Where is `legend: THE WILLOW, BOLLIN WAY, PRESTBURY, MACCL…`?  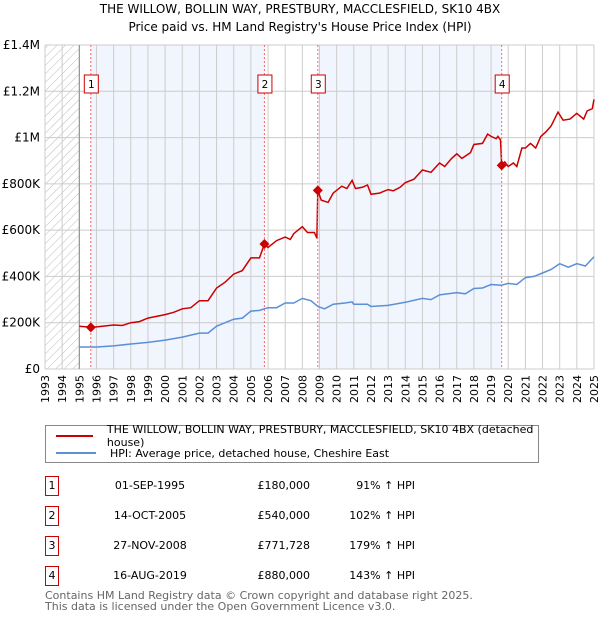
legend: THE WILLOW, BOLLIN WAY, PRESTBURY, MACCL… is located at coordinates (292, 443).